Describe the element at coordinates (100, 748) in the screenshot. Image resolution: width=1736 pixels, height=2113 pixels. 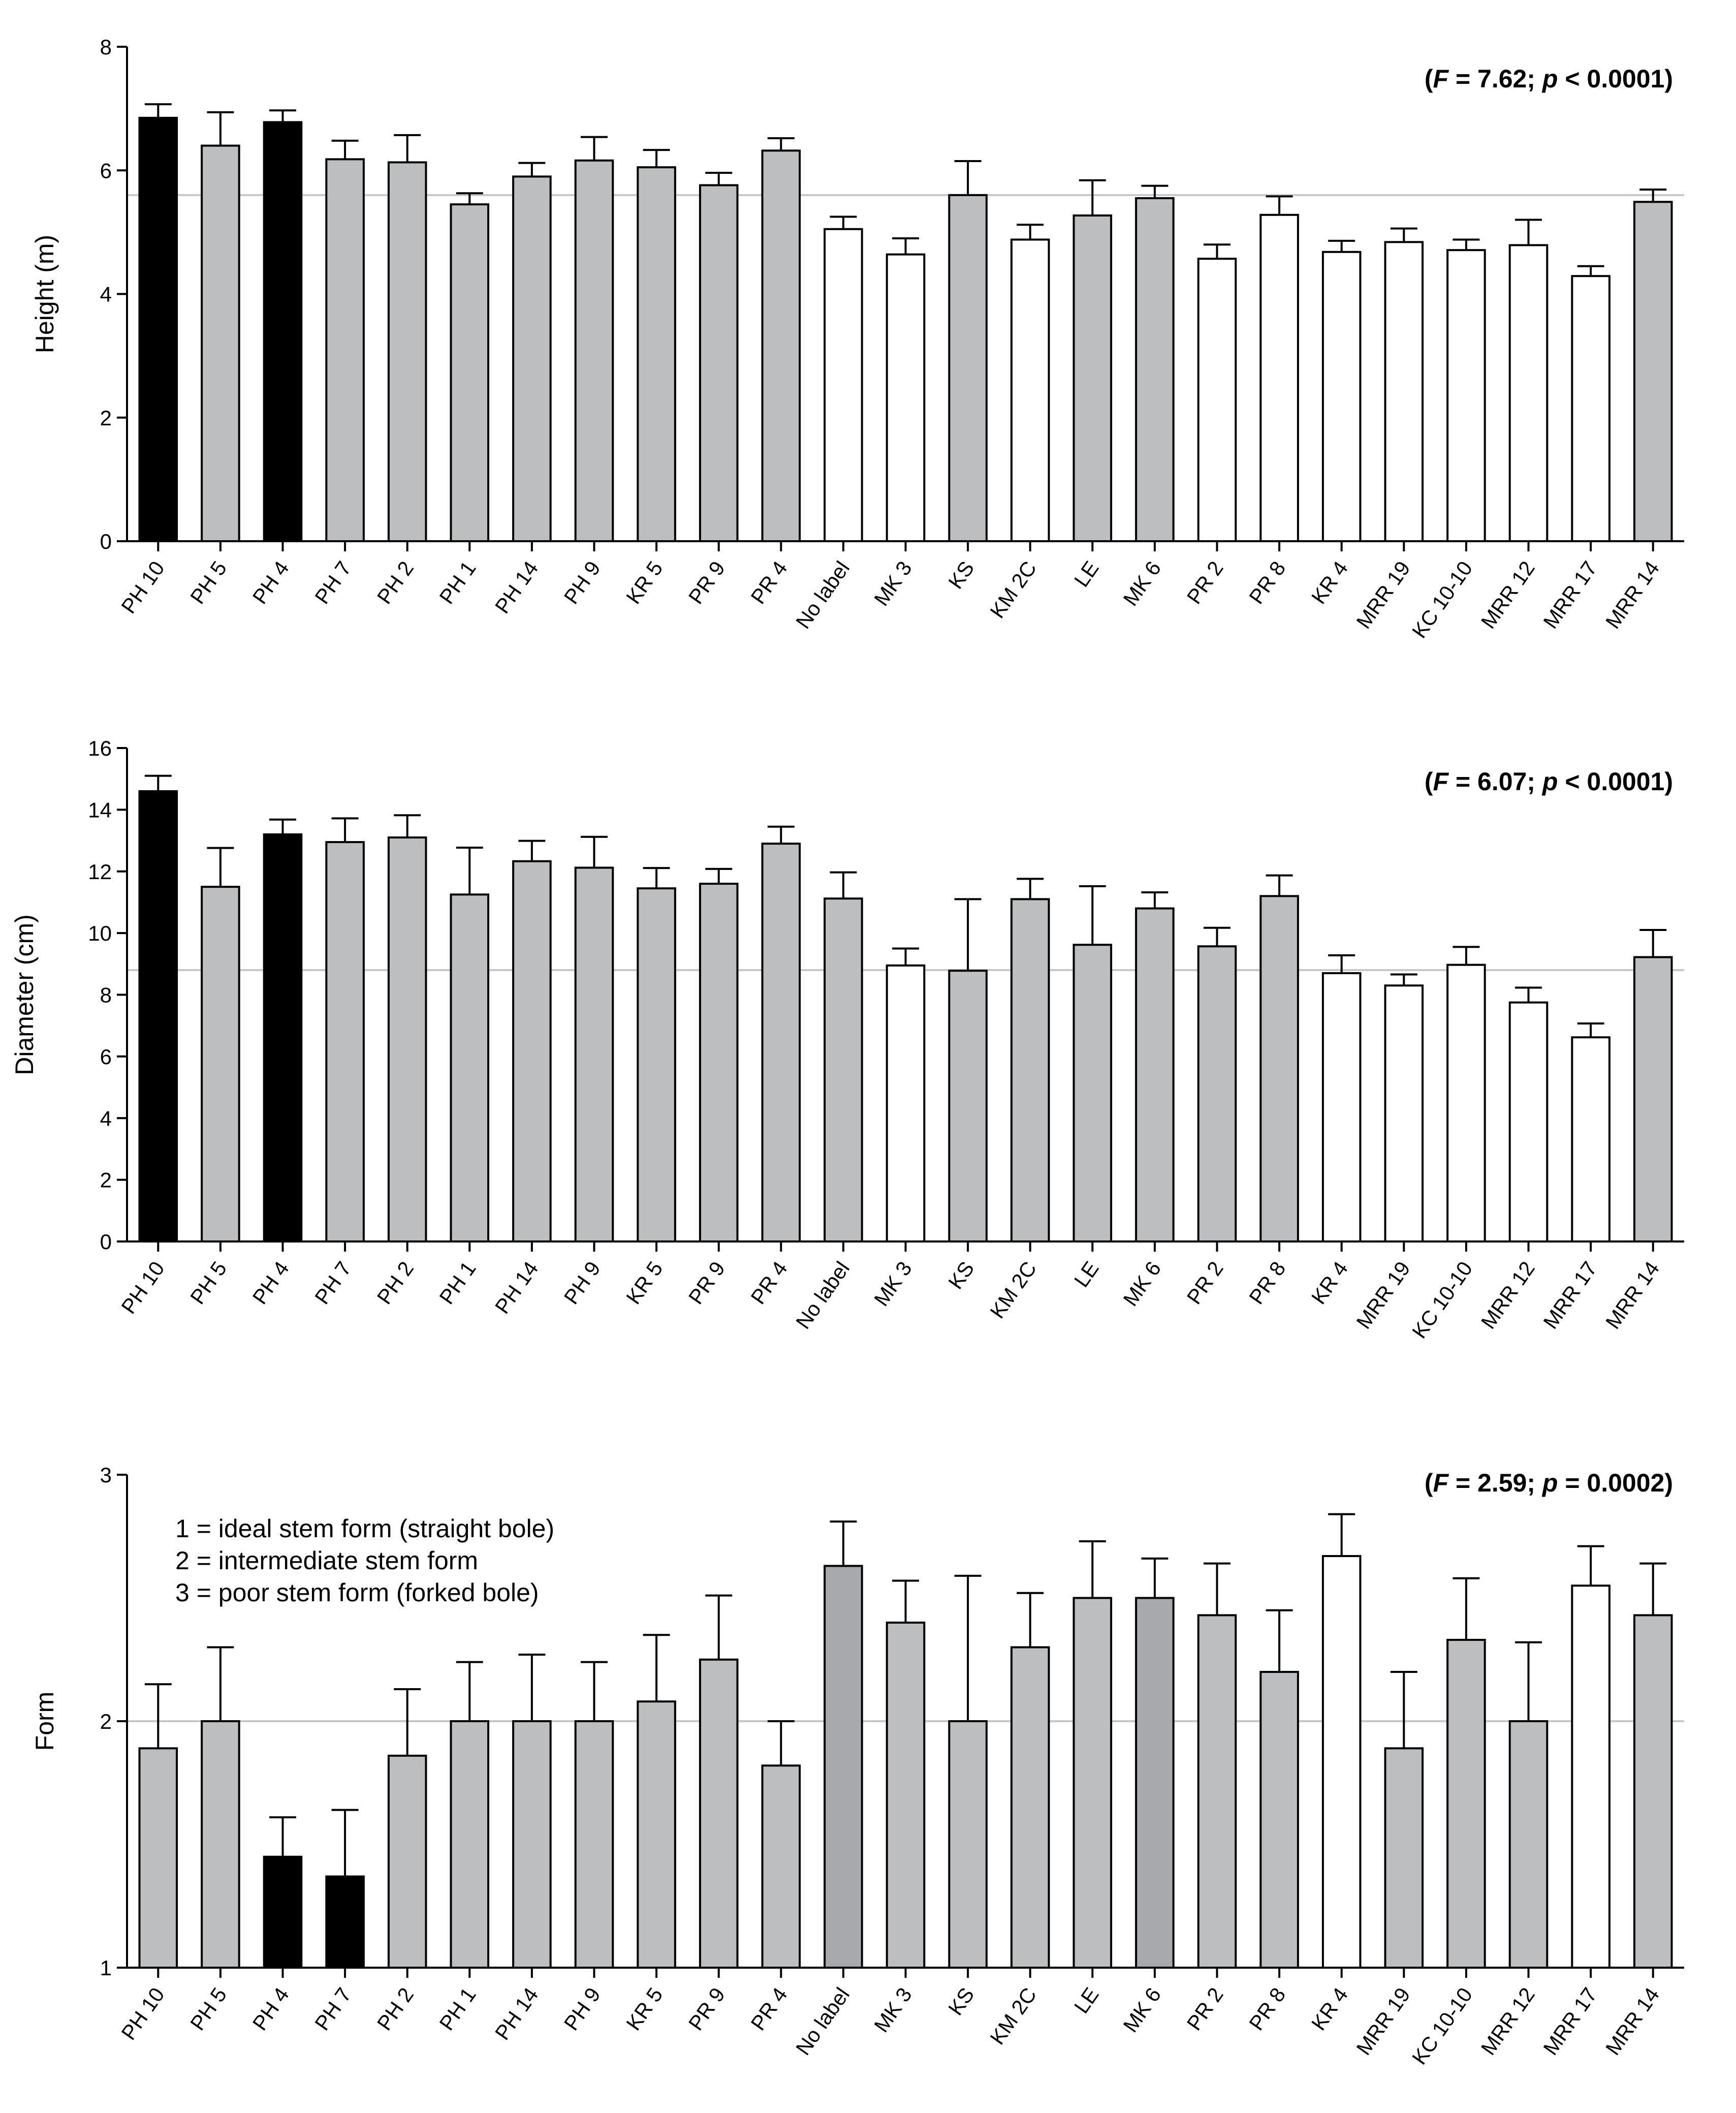
I see `y-tick-label: 16` at that location.